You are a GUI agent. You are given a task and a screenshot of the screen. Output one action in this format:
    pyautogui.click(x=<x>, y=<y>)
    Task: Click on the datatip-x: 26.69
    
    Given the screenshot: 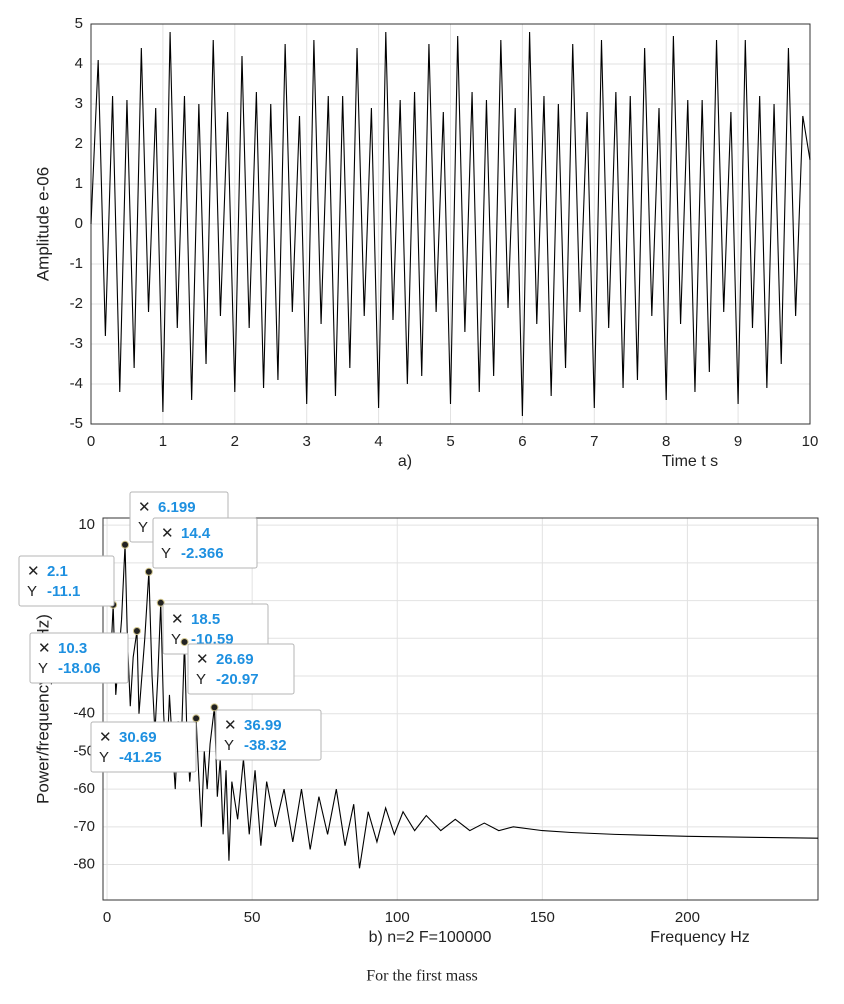 What is the action you would take?
    pyautogui.click(x=235, y=659)
    